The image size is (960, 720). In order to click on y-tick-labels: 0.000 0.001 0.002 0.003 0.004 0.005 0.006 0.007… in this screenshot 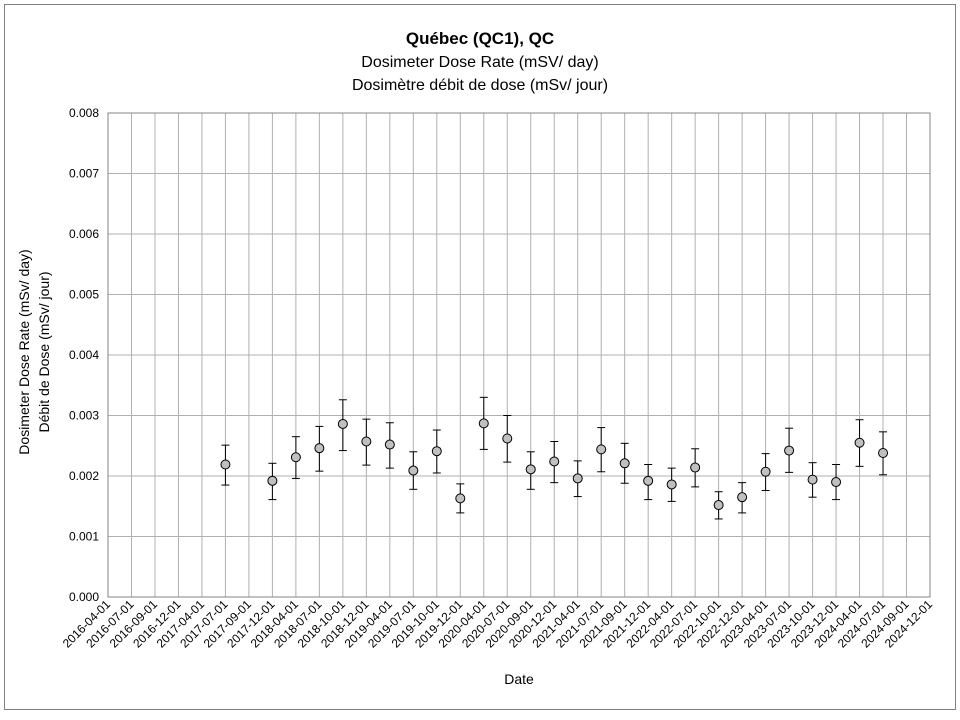, I will do `click(84, 355)`.